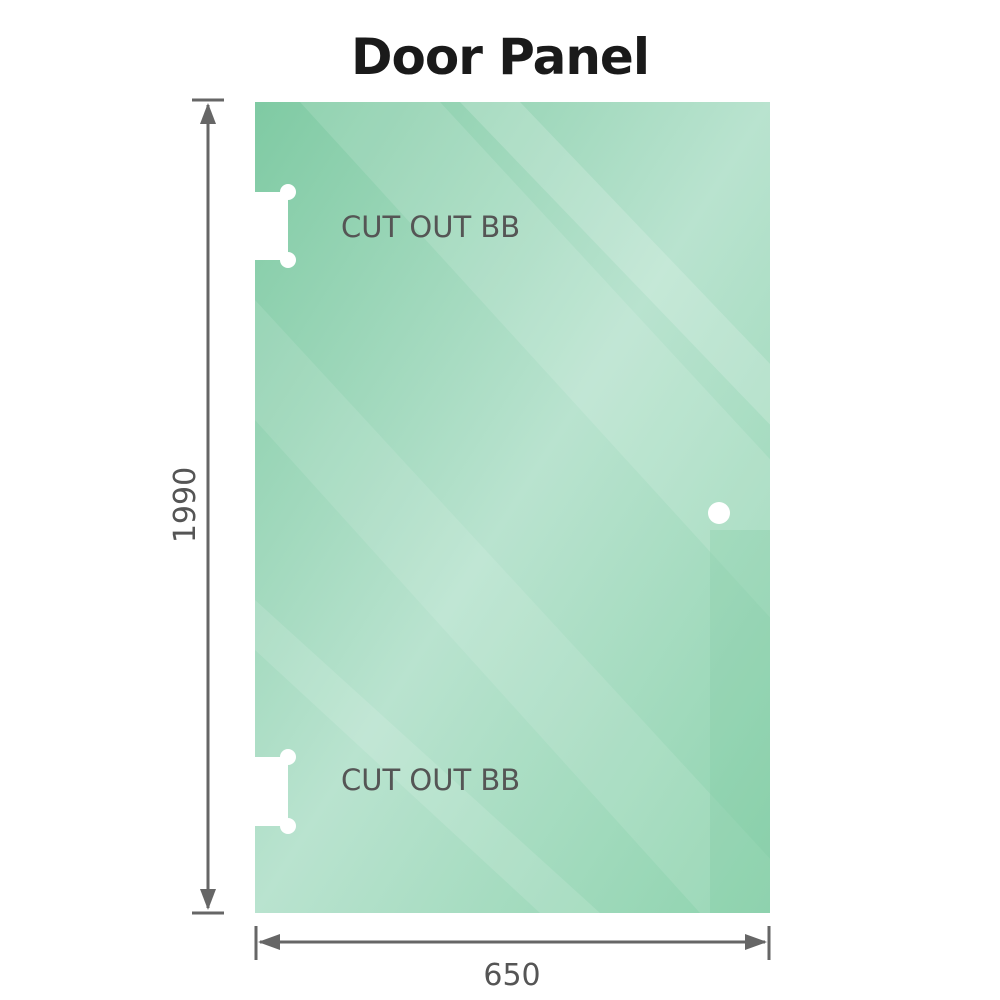  Describe the element at coordinates (430, 780) in the screenshot. I see `cutout-label-bottom: CUT OUT BB` at that location.